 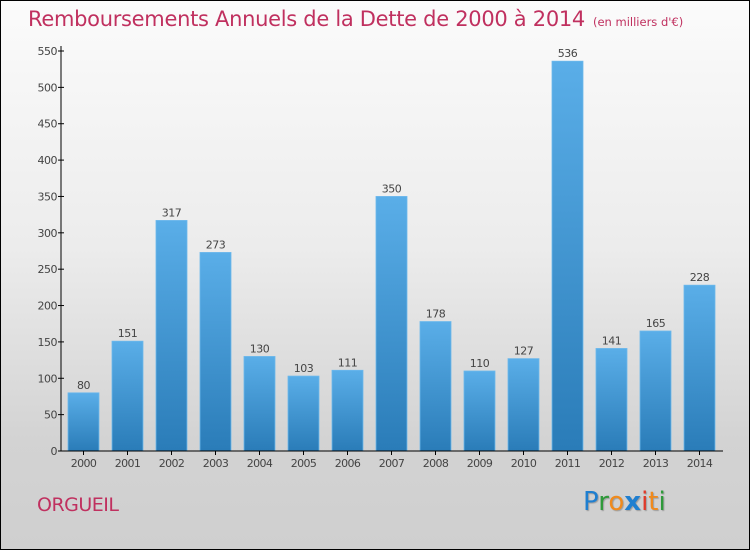 I want to click on y-tick-label: 0, so click(x=54, y=451).